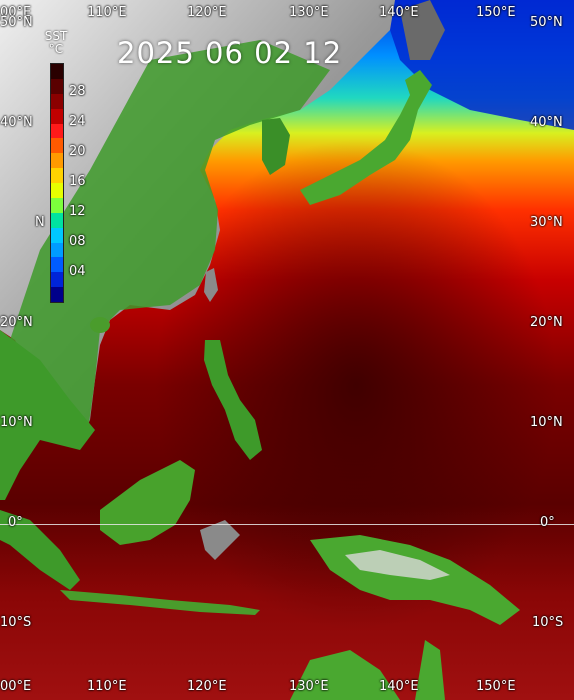  Describe the element at coordinates (77, 271) in the screenshot. I see `colorbar-tick-label: 04` at that location.